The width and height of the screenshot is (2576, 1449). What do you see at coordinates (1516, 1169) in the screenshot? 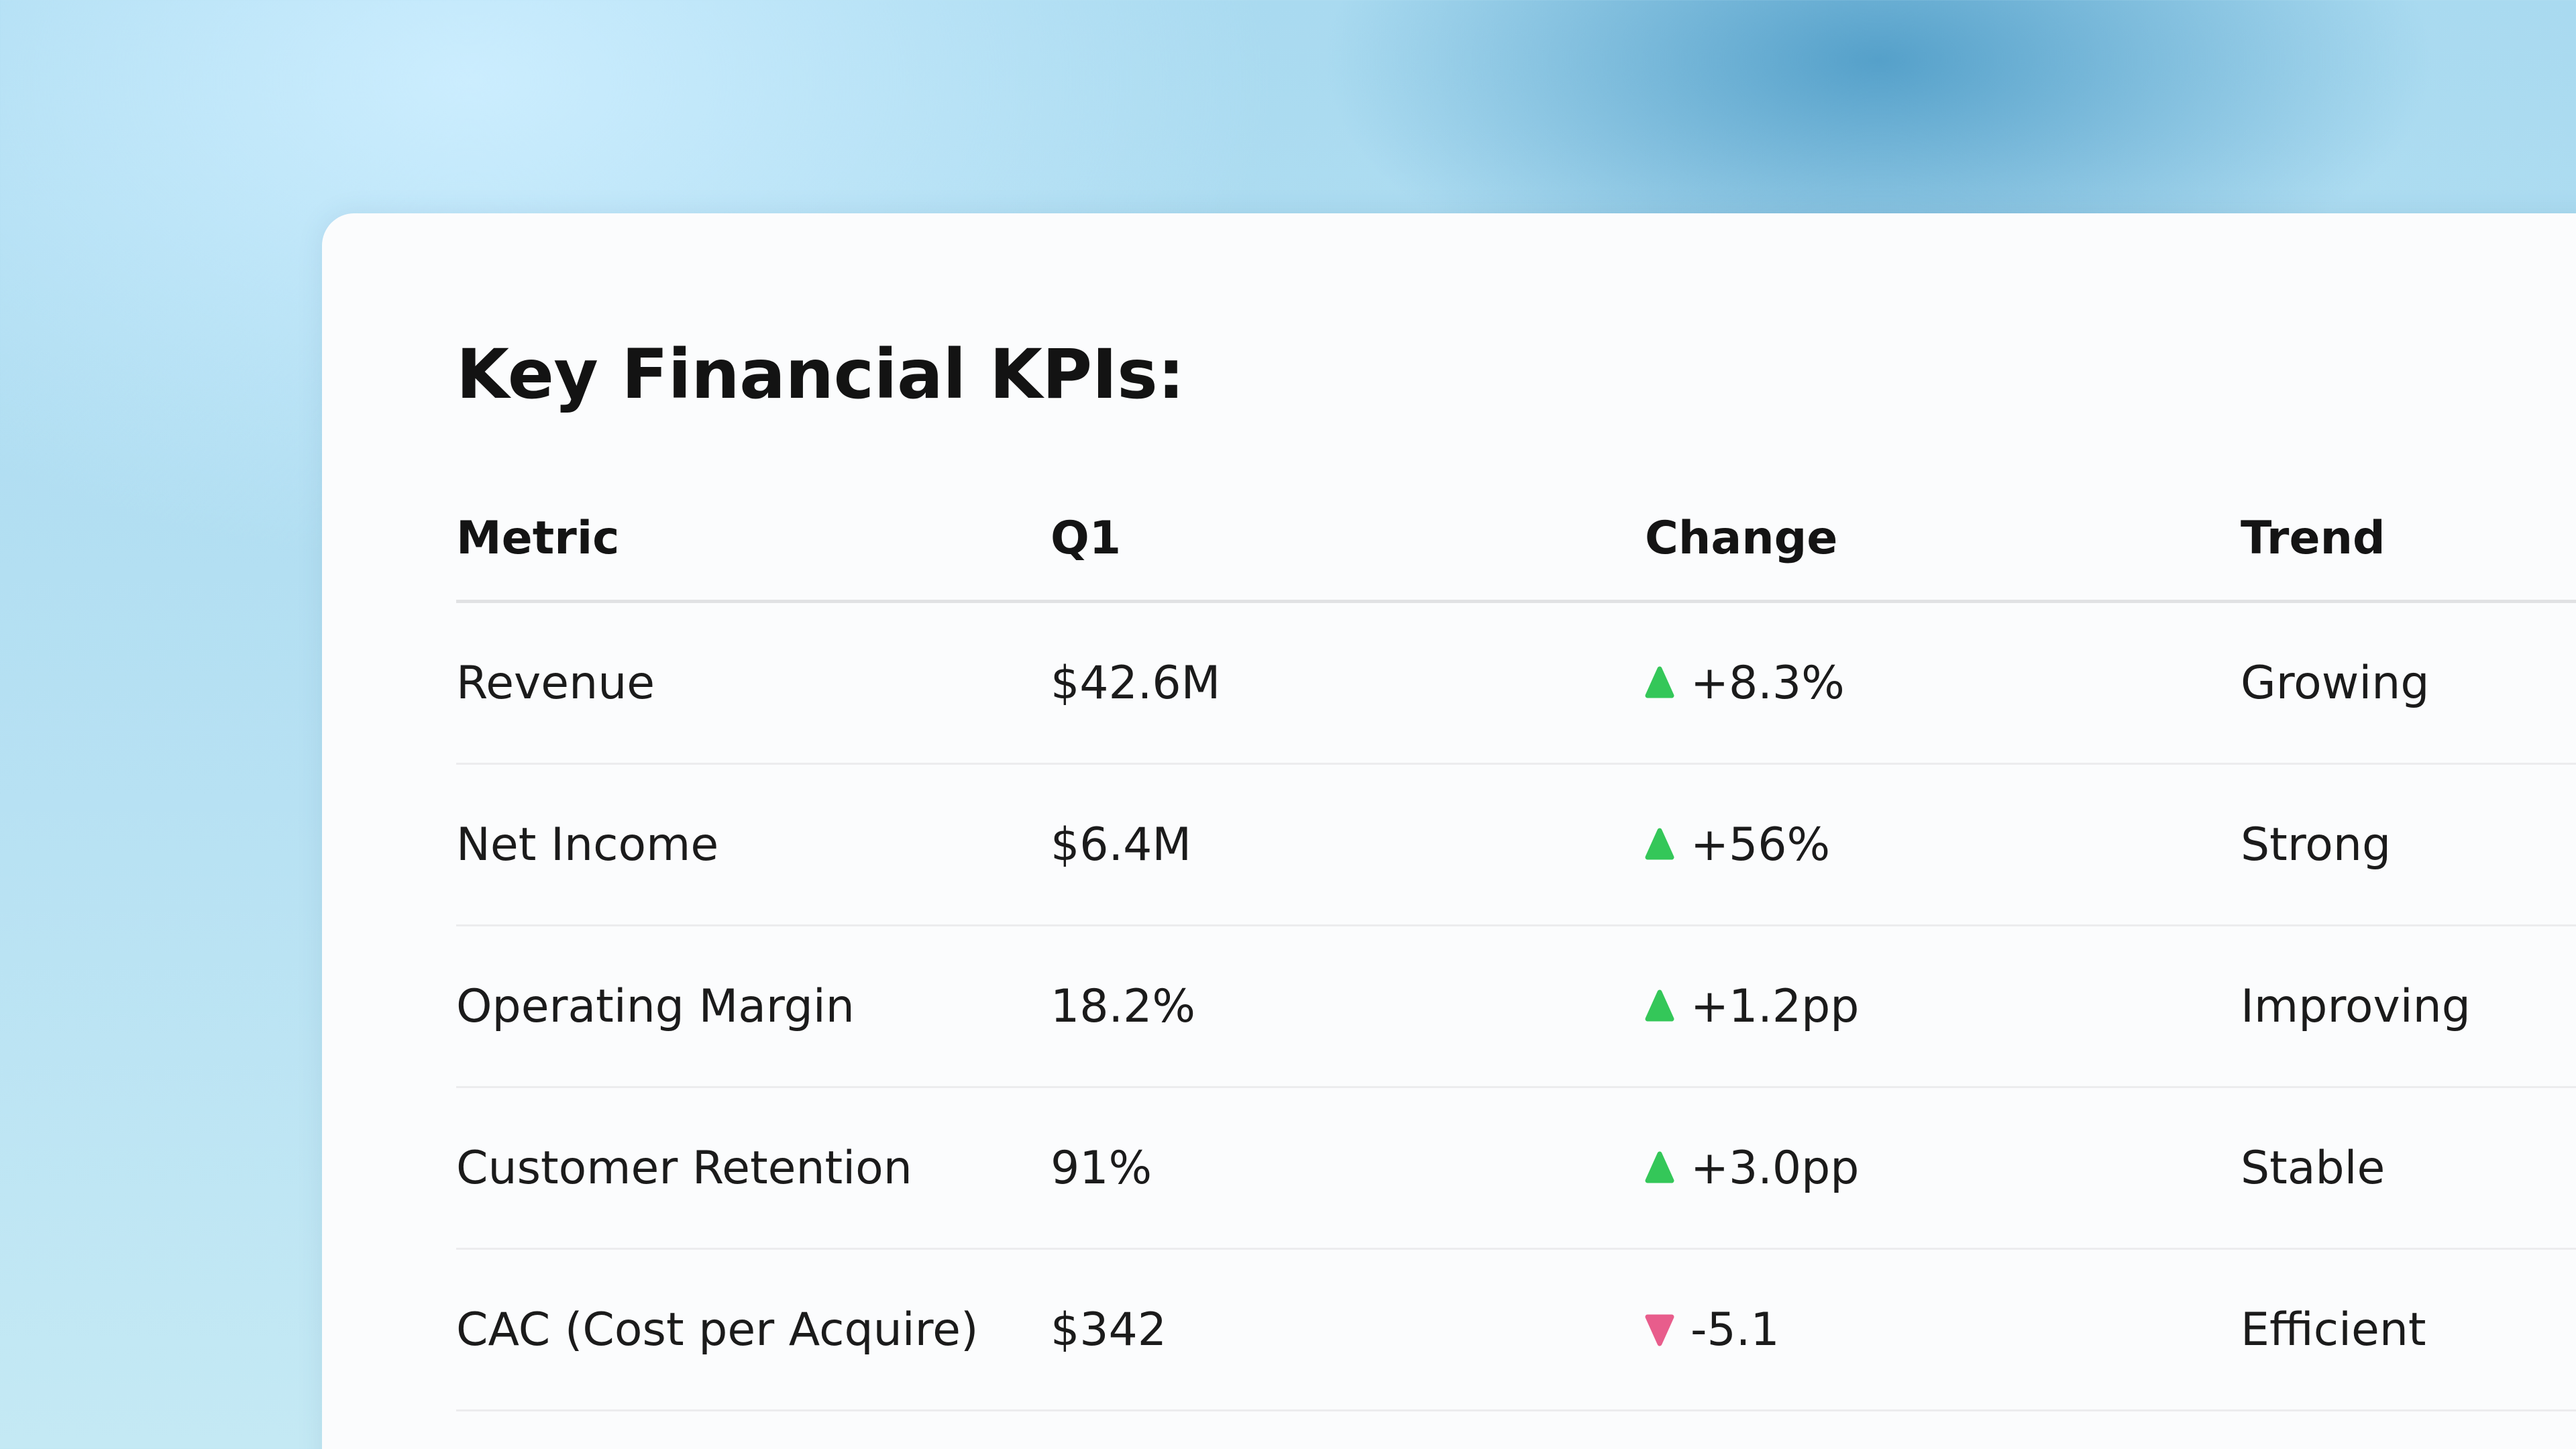
I see `table-row: Customer Retention 91% +3.0pp Stable` at bounding box center [1516, 1169].